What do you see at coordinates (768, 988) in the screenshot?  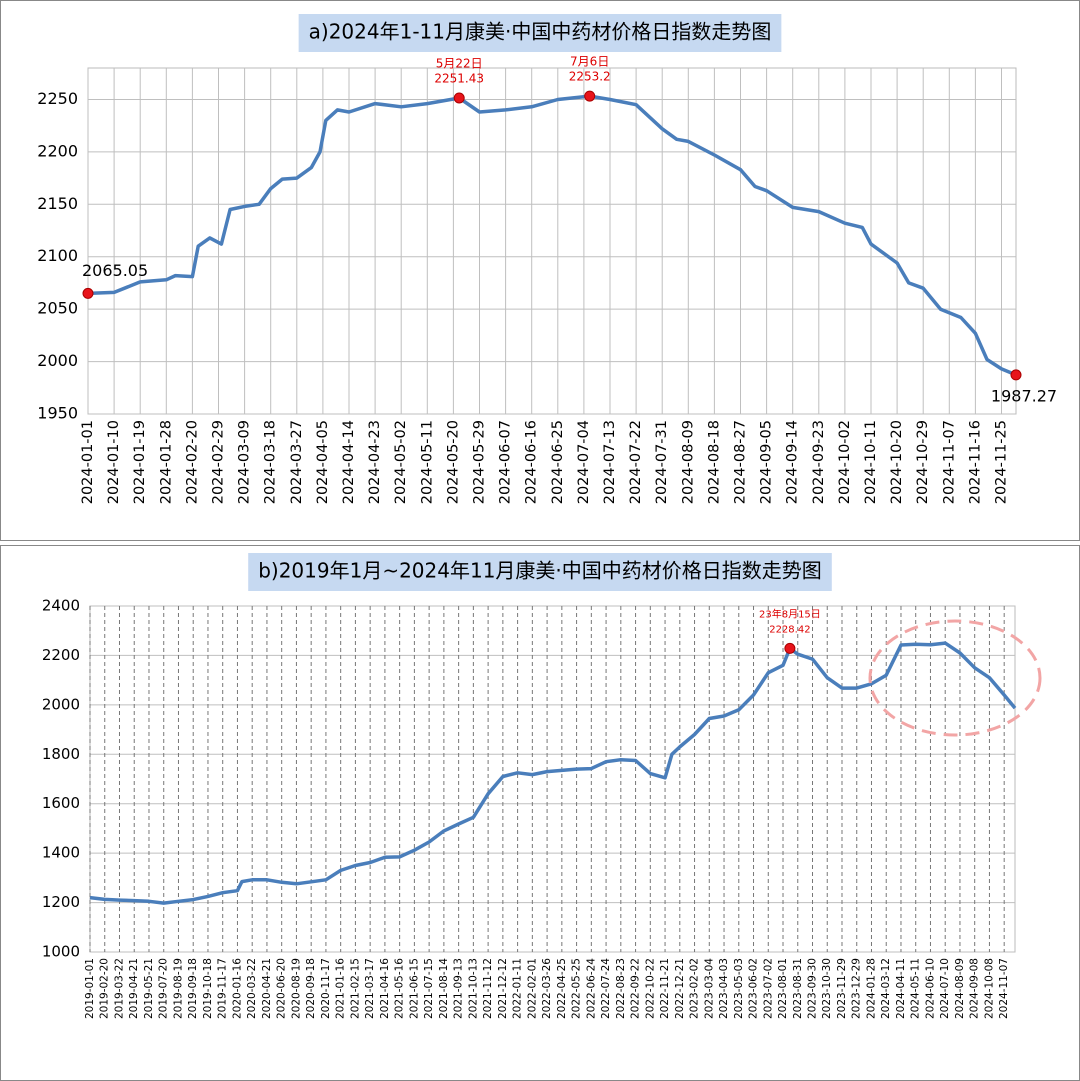 I see `x-tick-label: 2023-07-02` at bounding box center [768, 988].